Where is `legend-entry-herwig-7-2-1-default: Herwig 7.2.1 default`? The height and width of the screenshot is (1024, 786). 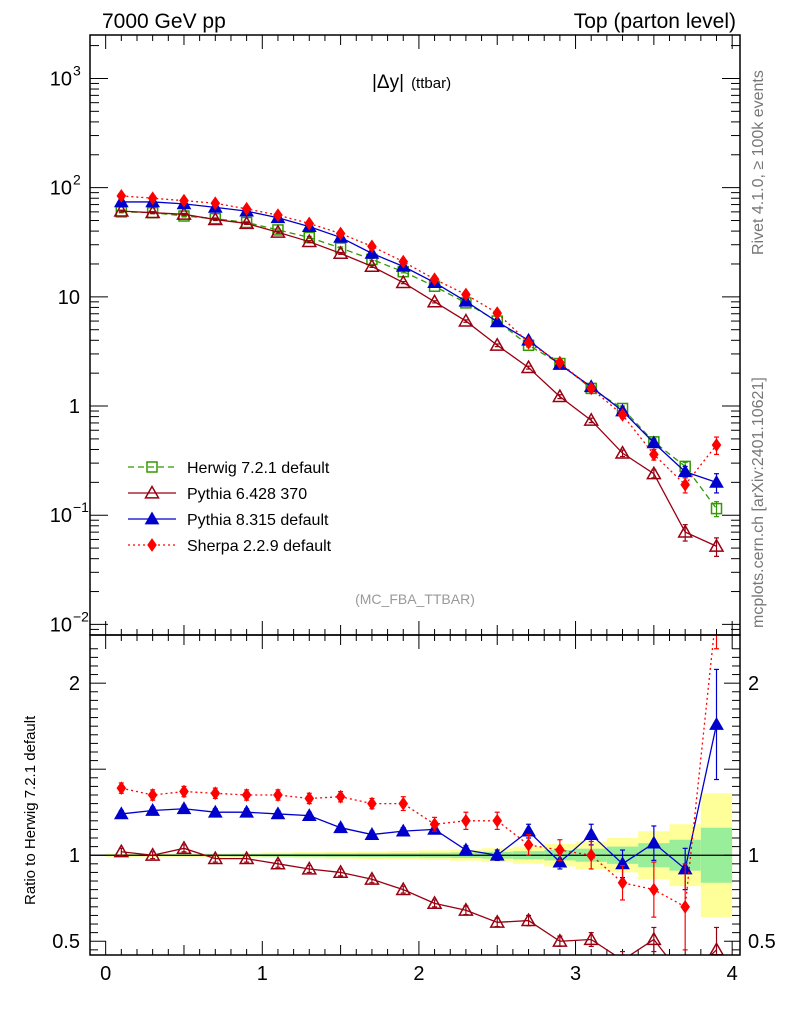 legend-entry-herwig-7-2-1-default: Herwig 7.2.1 default is located at coordinates (229, 468).